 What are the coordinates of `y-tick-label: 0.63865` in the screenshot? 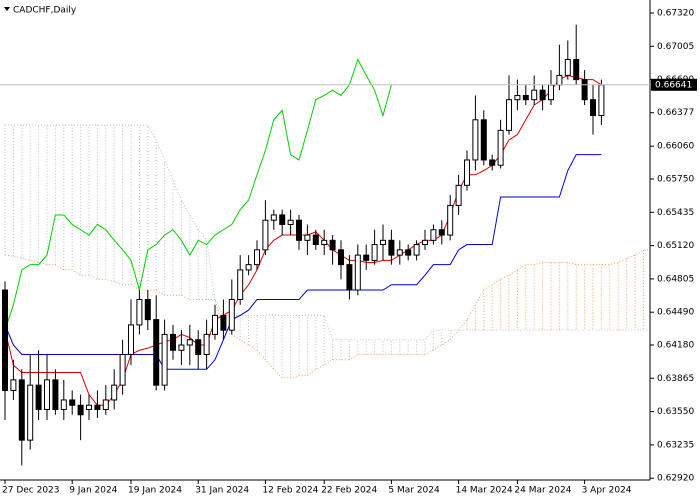 It's located at (675, 379).